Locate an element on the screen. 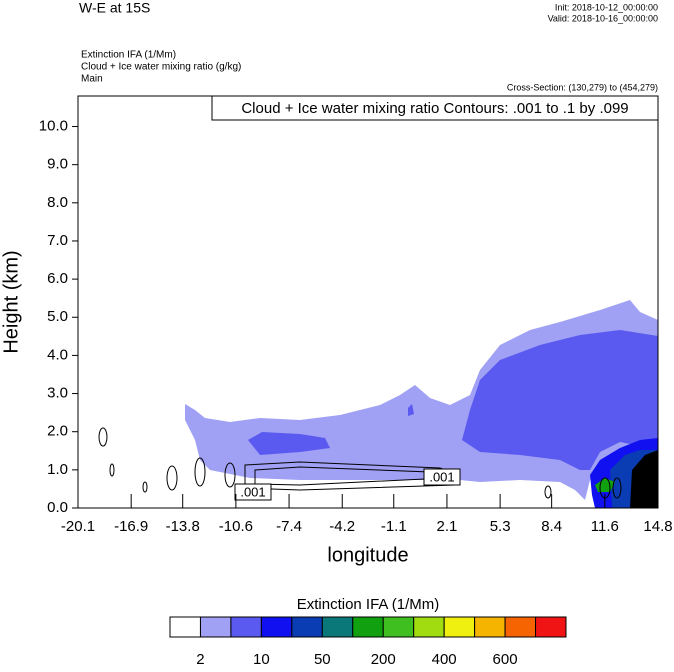 This screenshot has height=672, width=674. y-tick-label: 8.0 is located at coordinates (57, 202).